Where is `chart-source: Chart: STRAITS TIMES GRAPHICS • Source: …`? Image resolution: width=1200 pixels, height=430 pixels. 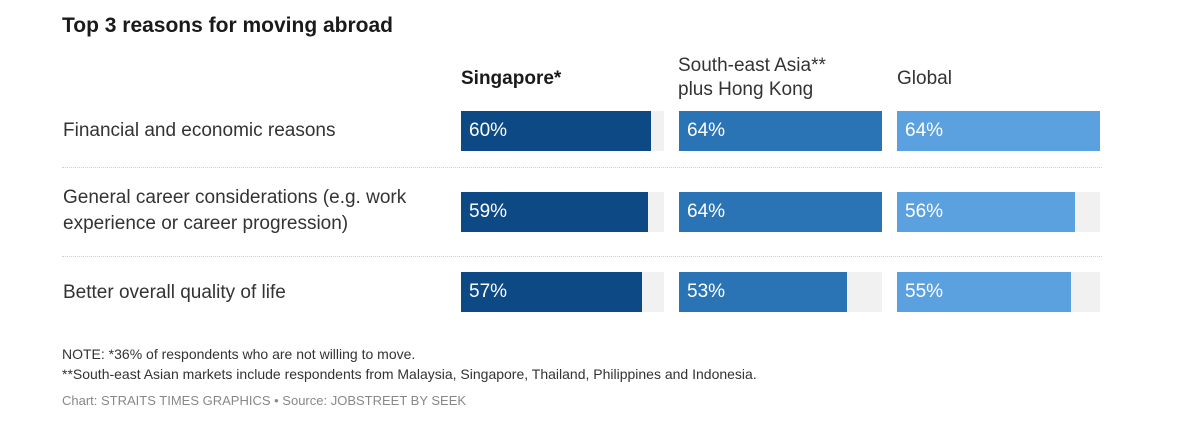 chart-source: Chart: STRAITS TIMES GRAPHICS • Source: … is located at coordinates (264, 400).